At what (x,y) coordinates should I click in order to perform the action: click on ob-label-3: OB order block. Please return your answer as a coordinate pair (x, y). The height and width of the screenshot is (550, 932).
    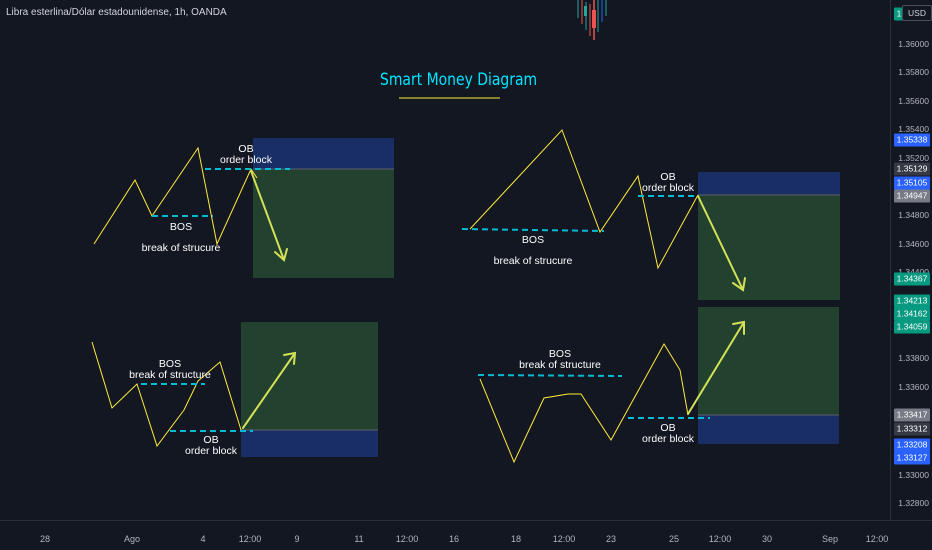
    Looking at the image, I should click on (211, 446).